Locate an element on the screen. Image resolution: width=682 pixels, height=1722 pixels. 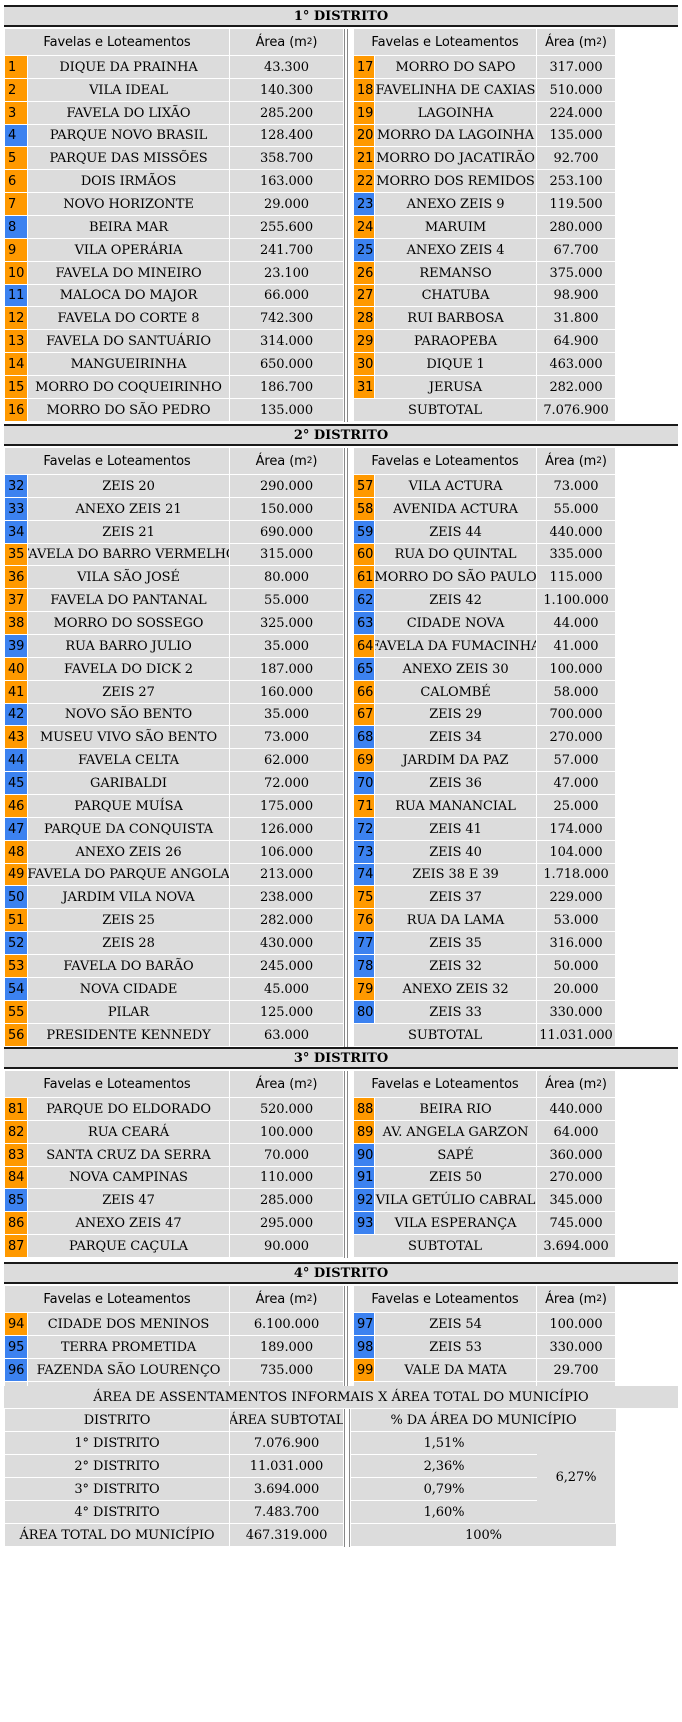
subtotal-label: SUBTOTAL is located at coordinates (445, 1035).